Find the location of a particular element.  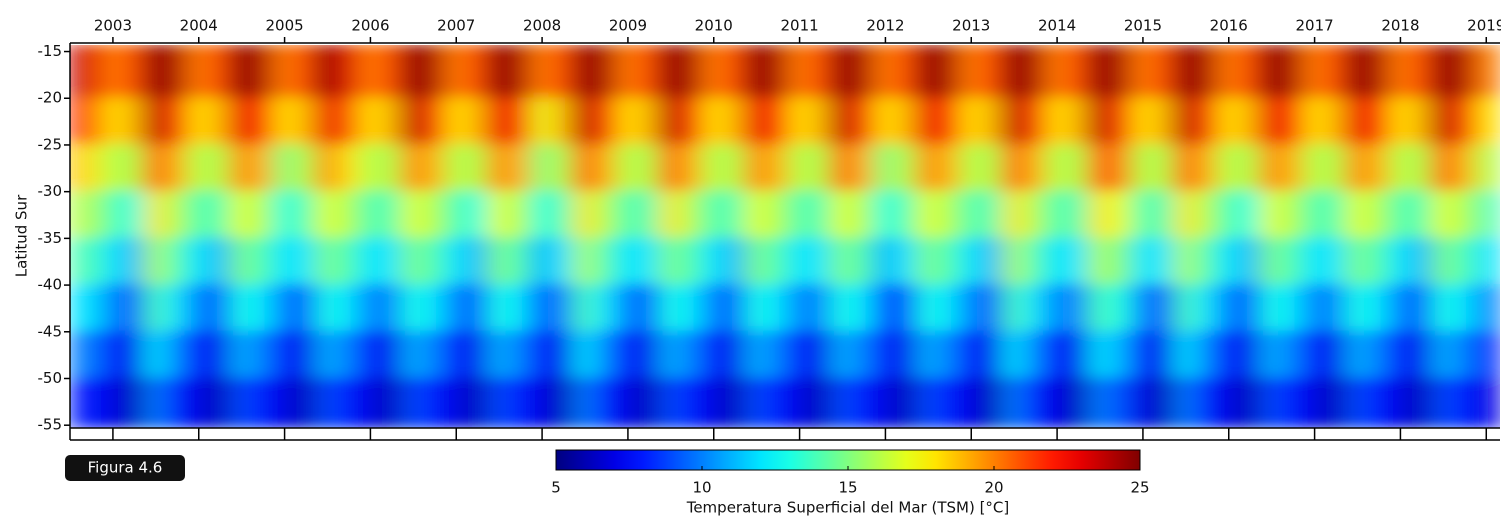

y-axis-label: Latitud Sur is located at coordinates (22, 235).